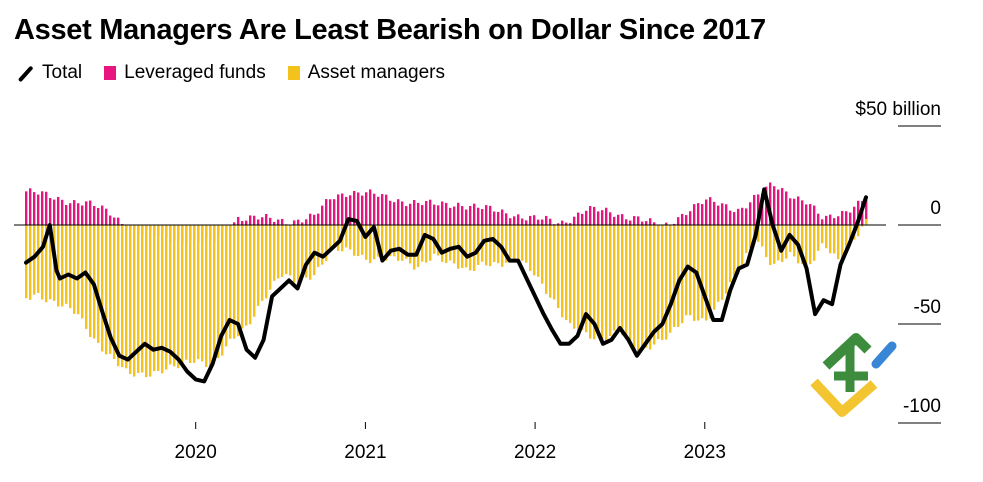 The height and width of the screenshot is (482, 983). Describe the element at coordinates (366, 73) in the screenshot. I see `legend-item-asset-managers: Asset managers` at that location.